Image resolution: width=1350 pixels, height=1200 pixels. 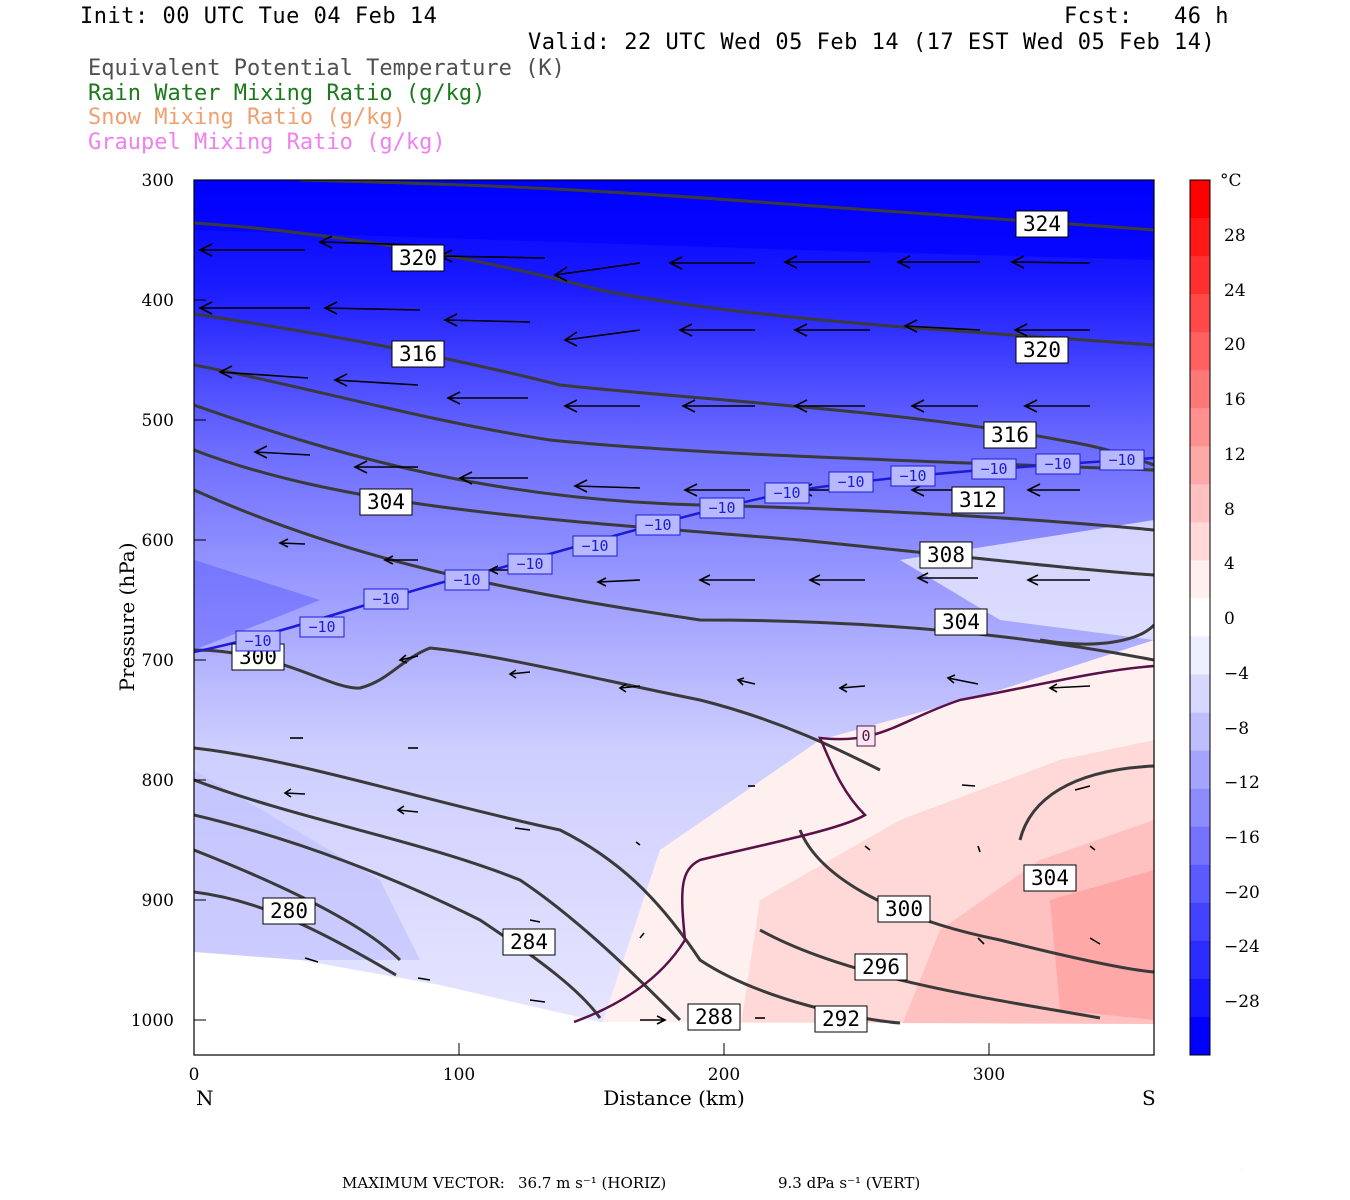 What do you see at coordinates (1242, 1002) in the screenshot?
I see `colorbar-tick-label: −28` at bounding box center [1242, 1002].